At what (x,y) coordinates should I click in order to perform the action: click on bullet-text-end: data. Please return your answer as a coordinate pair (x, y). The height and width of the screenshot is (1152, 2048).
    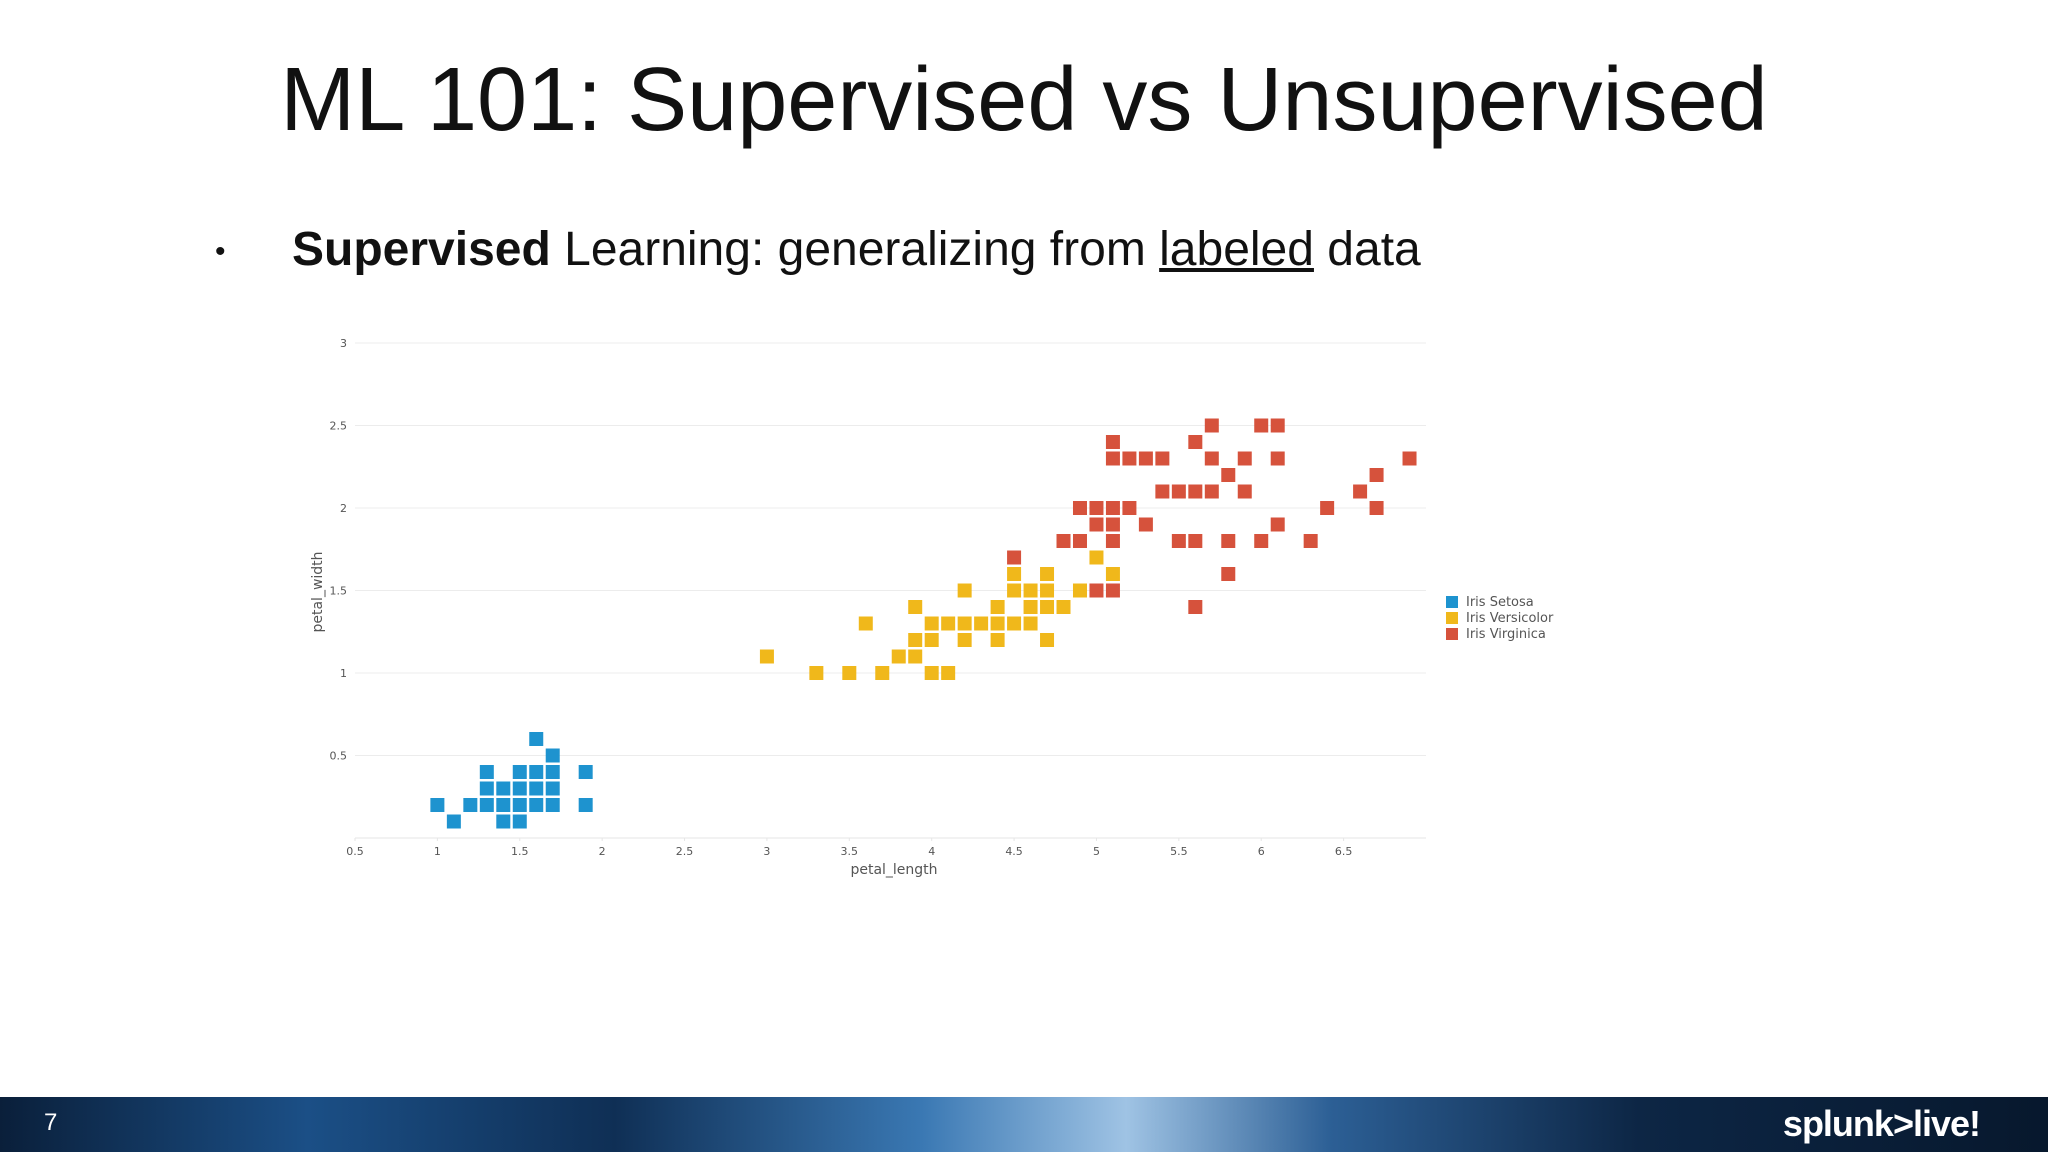
    Looking at the image, I should click on (1374, 249).